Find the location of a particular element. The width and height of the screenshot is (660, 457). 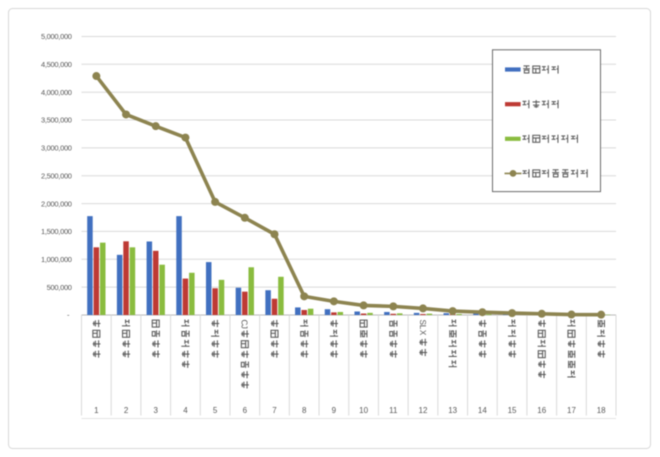

svg-text: 13 is located at coordinates (452, 410).